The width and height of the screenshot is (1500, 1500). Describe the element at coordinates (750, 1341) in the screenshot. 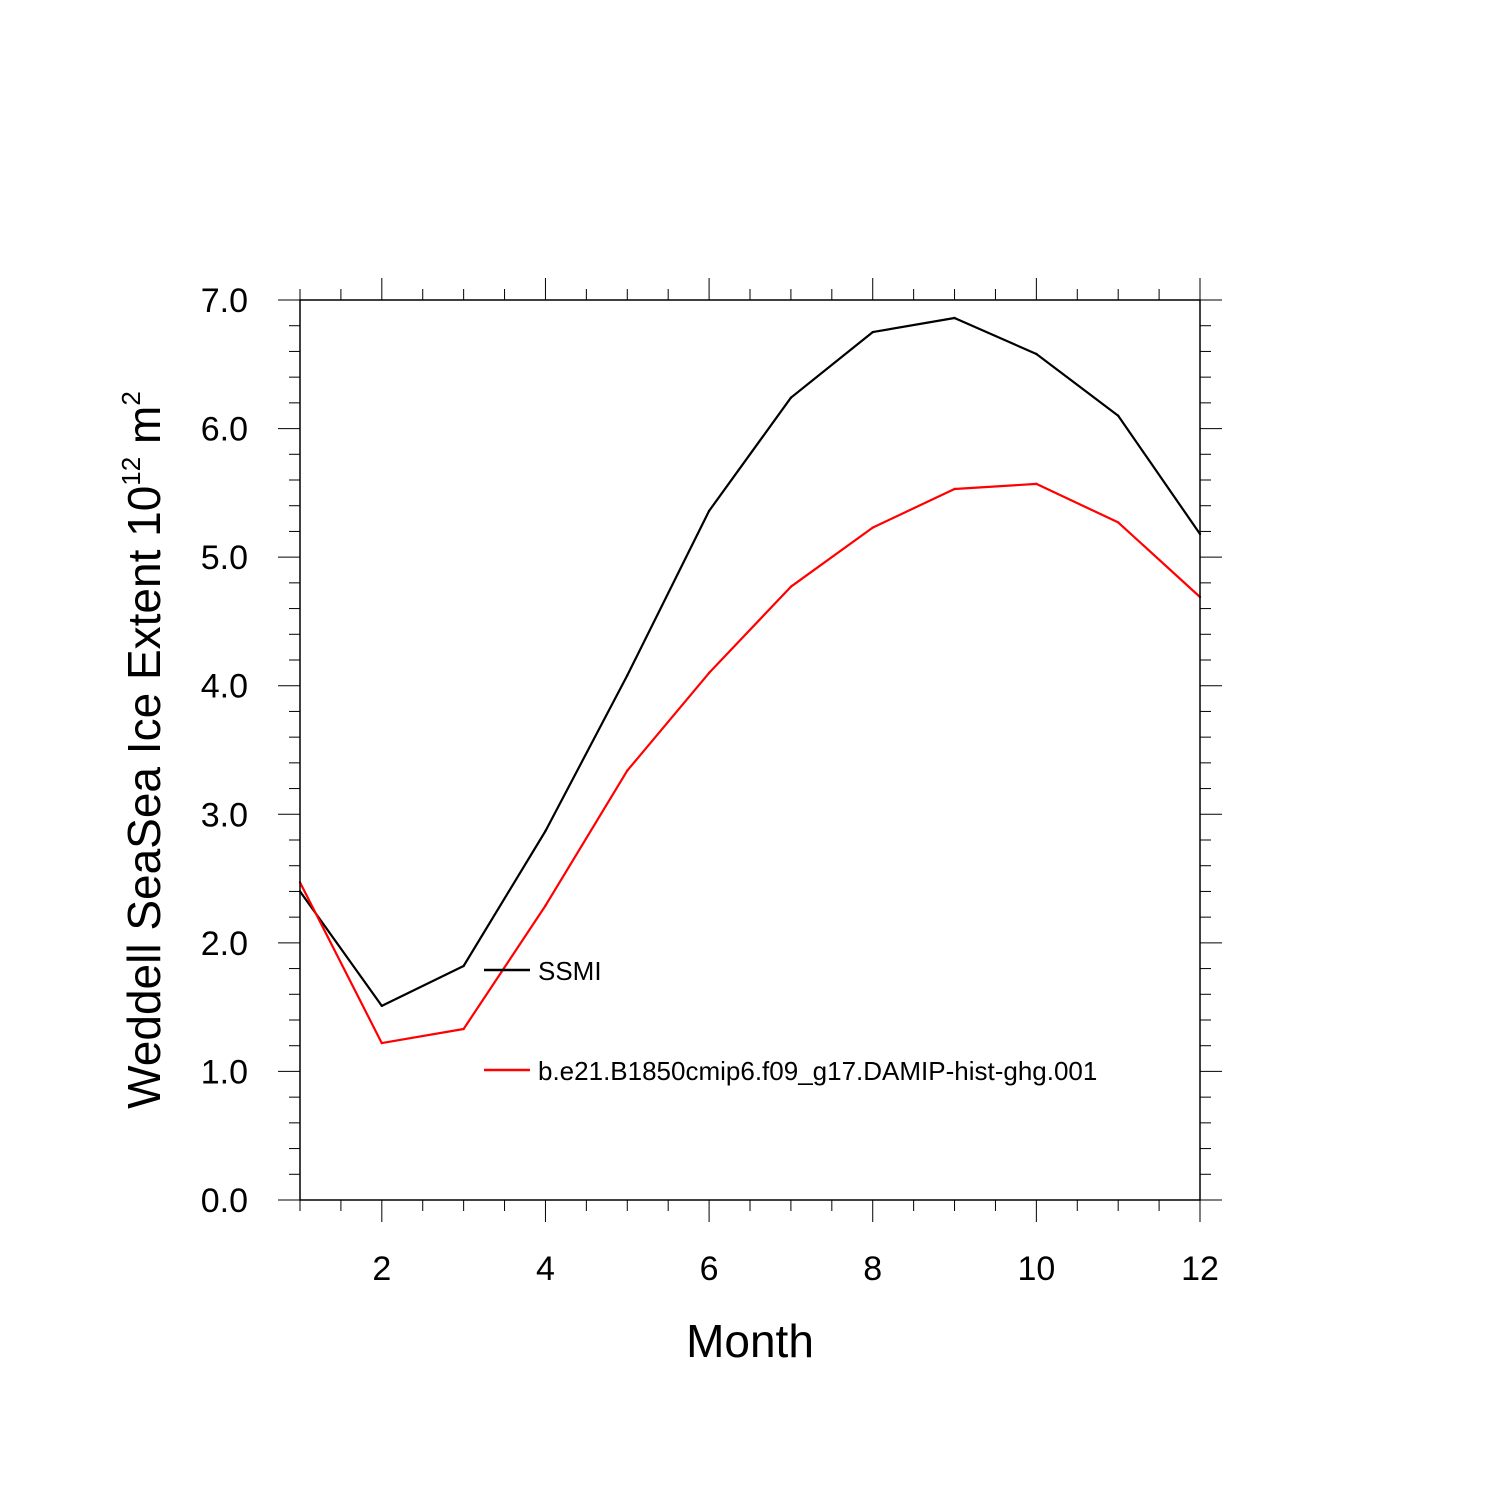

I see `x-axis-title: Month` at that location.